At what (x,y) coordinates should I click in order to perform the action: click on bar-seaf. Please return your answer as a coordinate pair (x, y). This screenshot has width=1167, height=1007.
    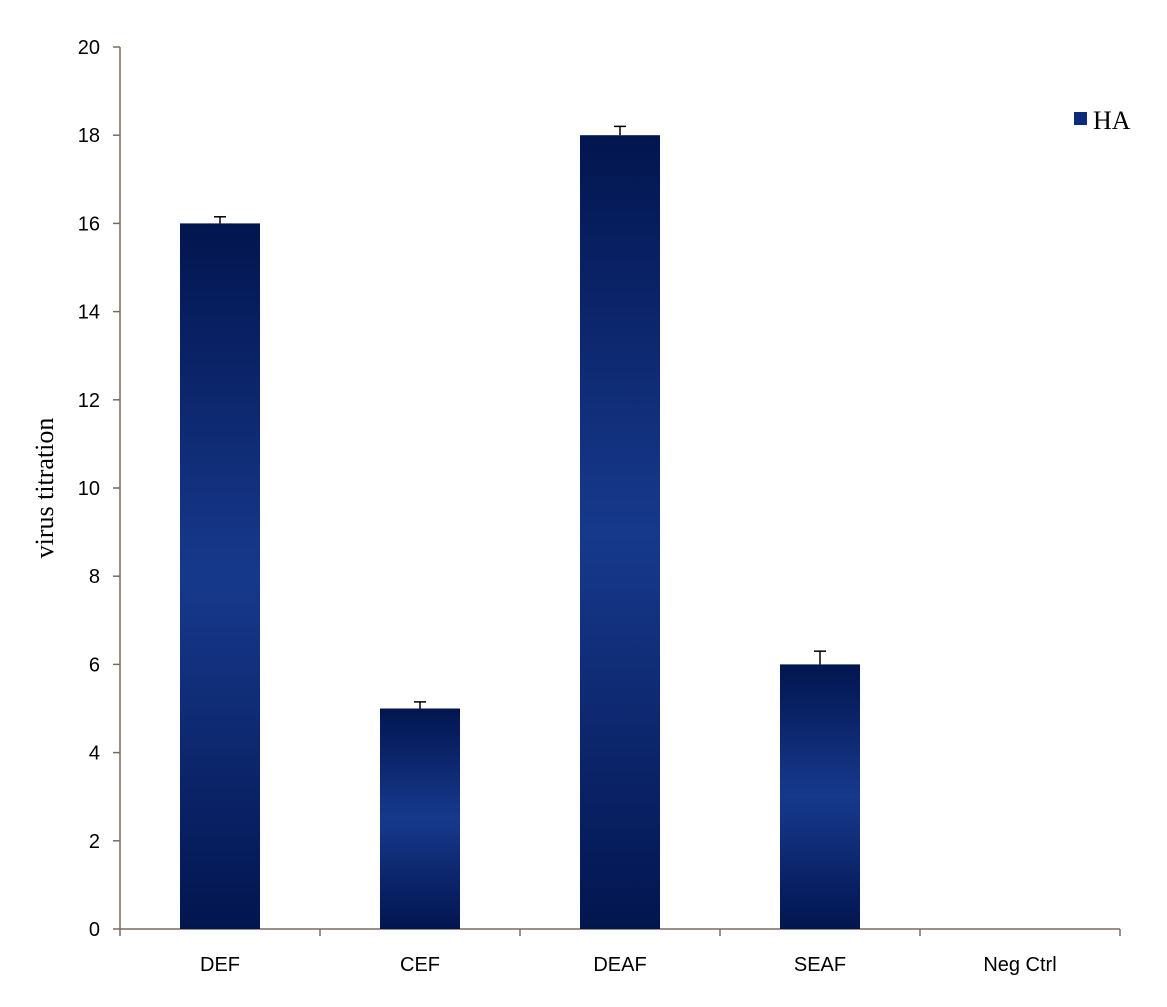
    Looking at the image, I should click on (820, 796).